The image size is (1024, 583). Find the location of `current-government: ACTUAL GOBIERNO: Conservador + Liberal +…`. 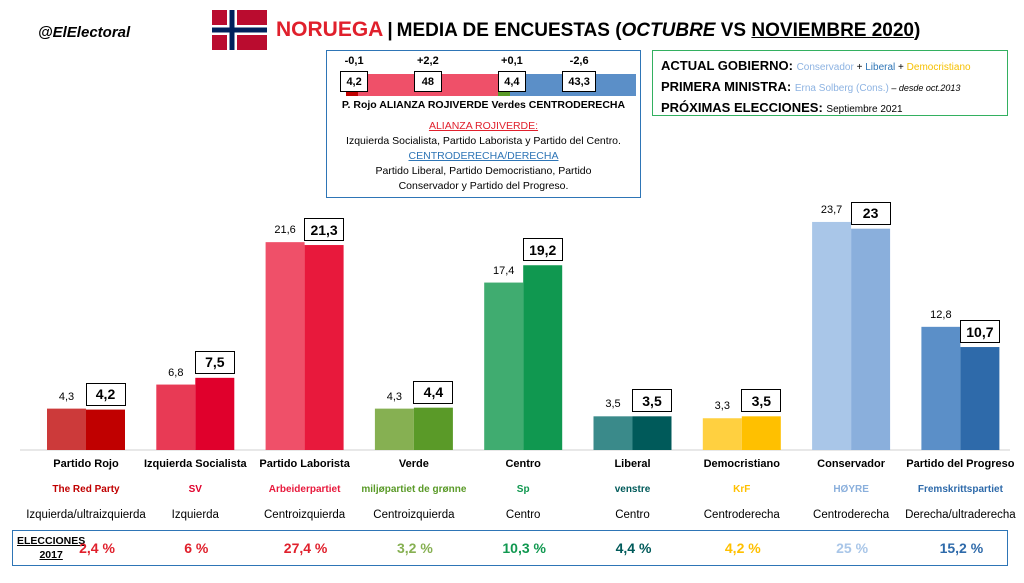

current-government: ACTUAL GOBIERNO: Conservador + Liberal +… is located at coordinates (816, 65).